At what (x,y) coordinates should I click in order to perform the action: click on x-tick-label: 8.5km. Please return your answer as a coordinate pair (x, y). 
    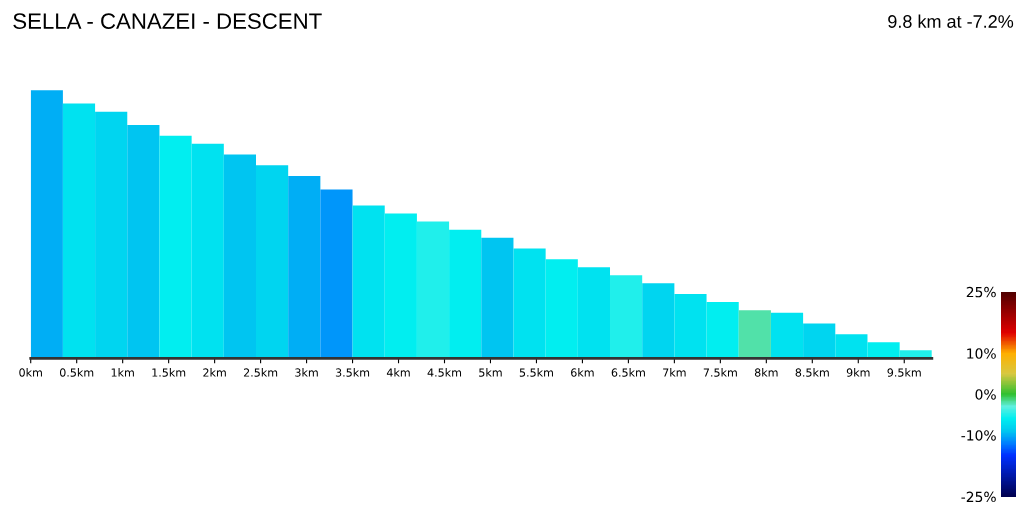
    Looking at the image, I should click on (812, 372).